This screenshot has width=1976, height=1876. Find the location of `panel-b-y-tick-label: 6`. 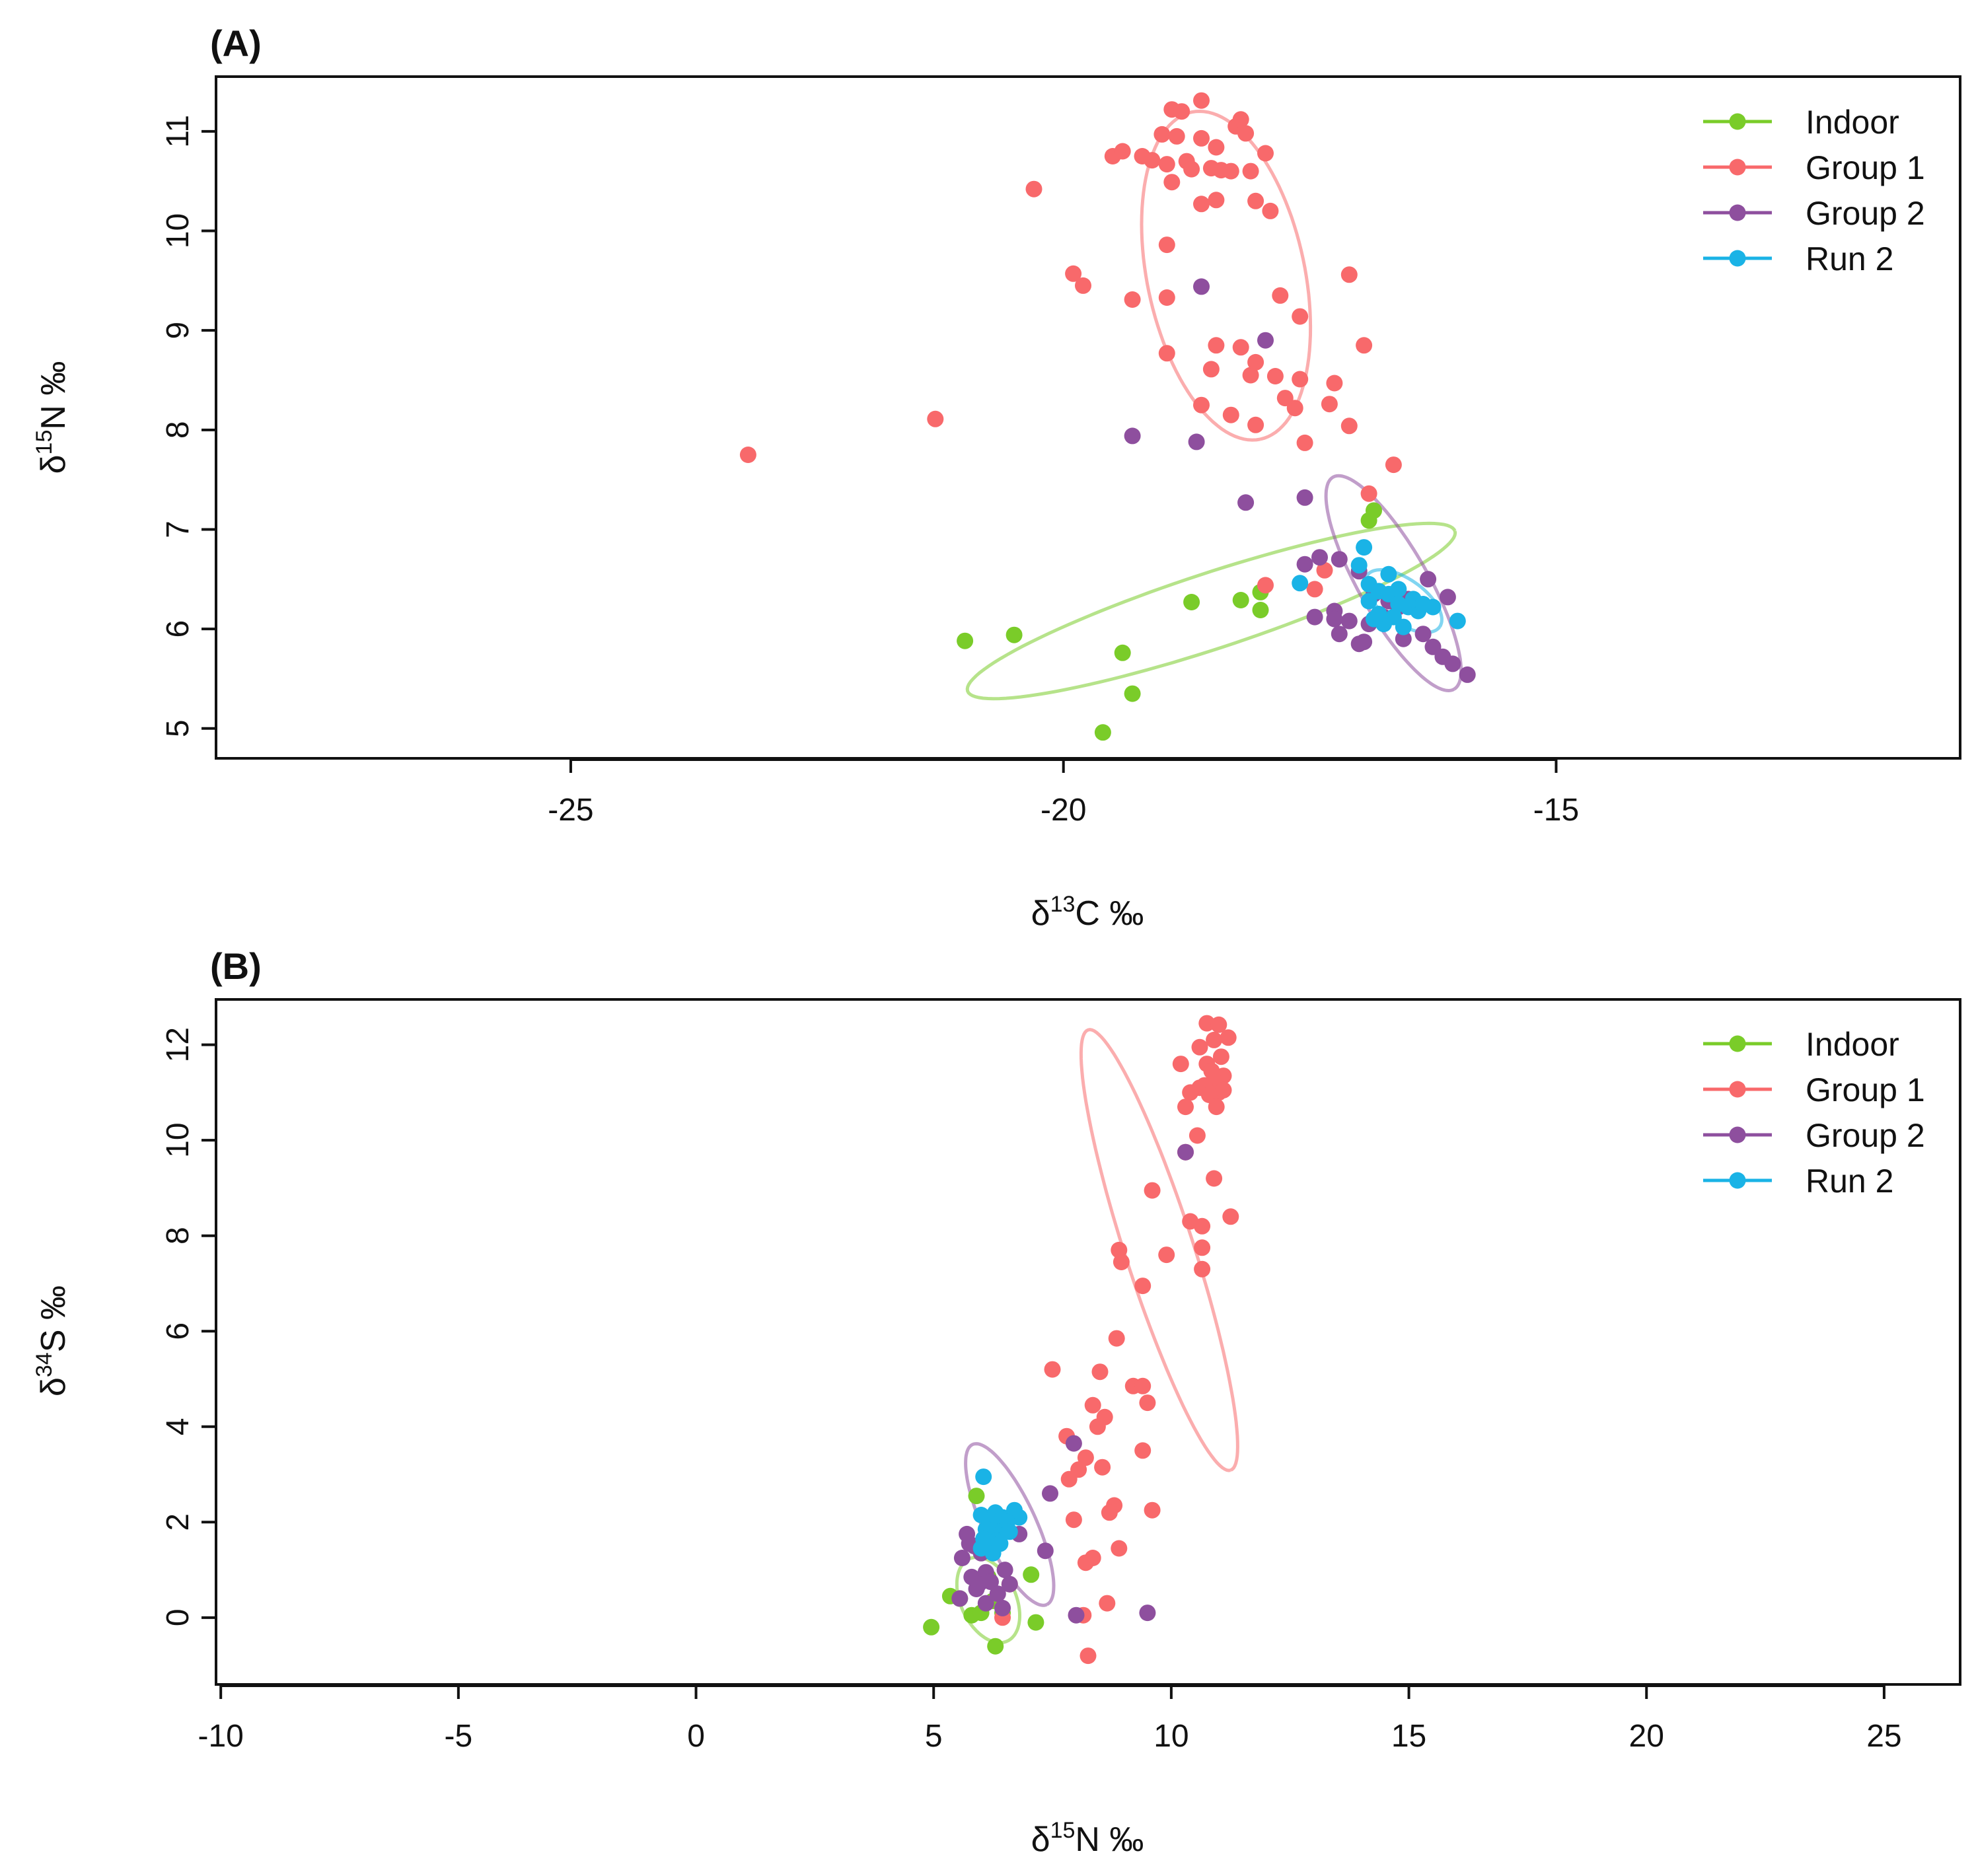

panel-b-y-tick-label: 6 is located at coordinates (178, 1331).